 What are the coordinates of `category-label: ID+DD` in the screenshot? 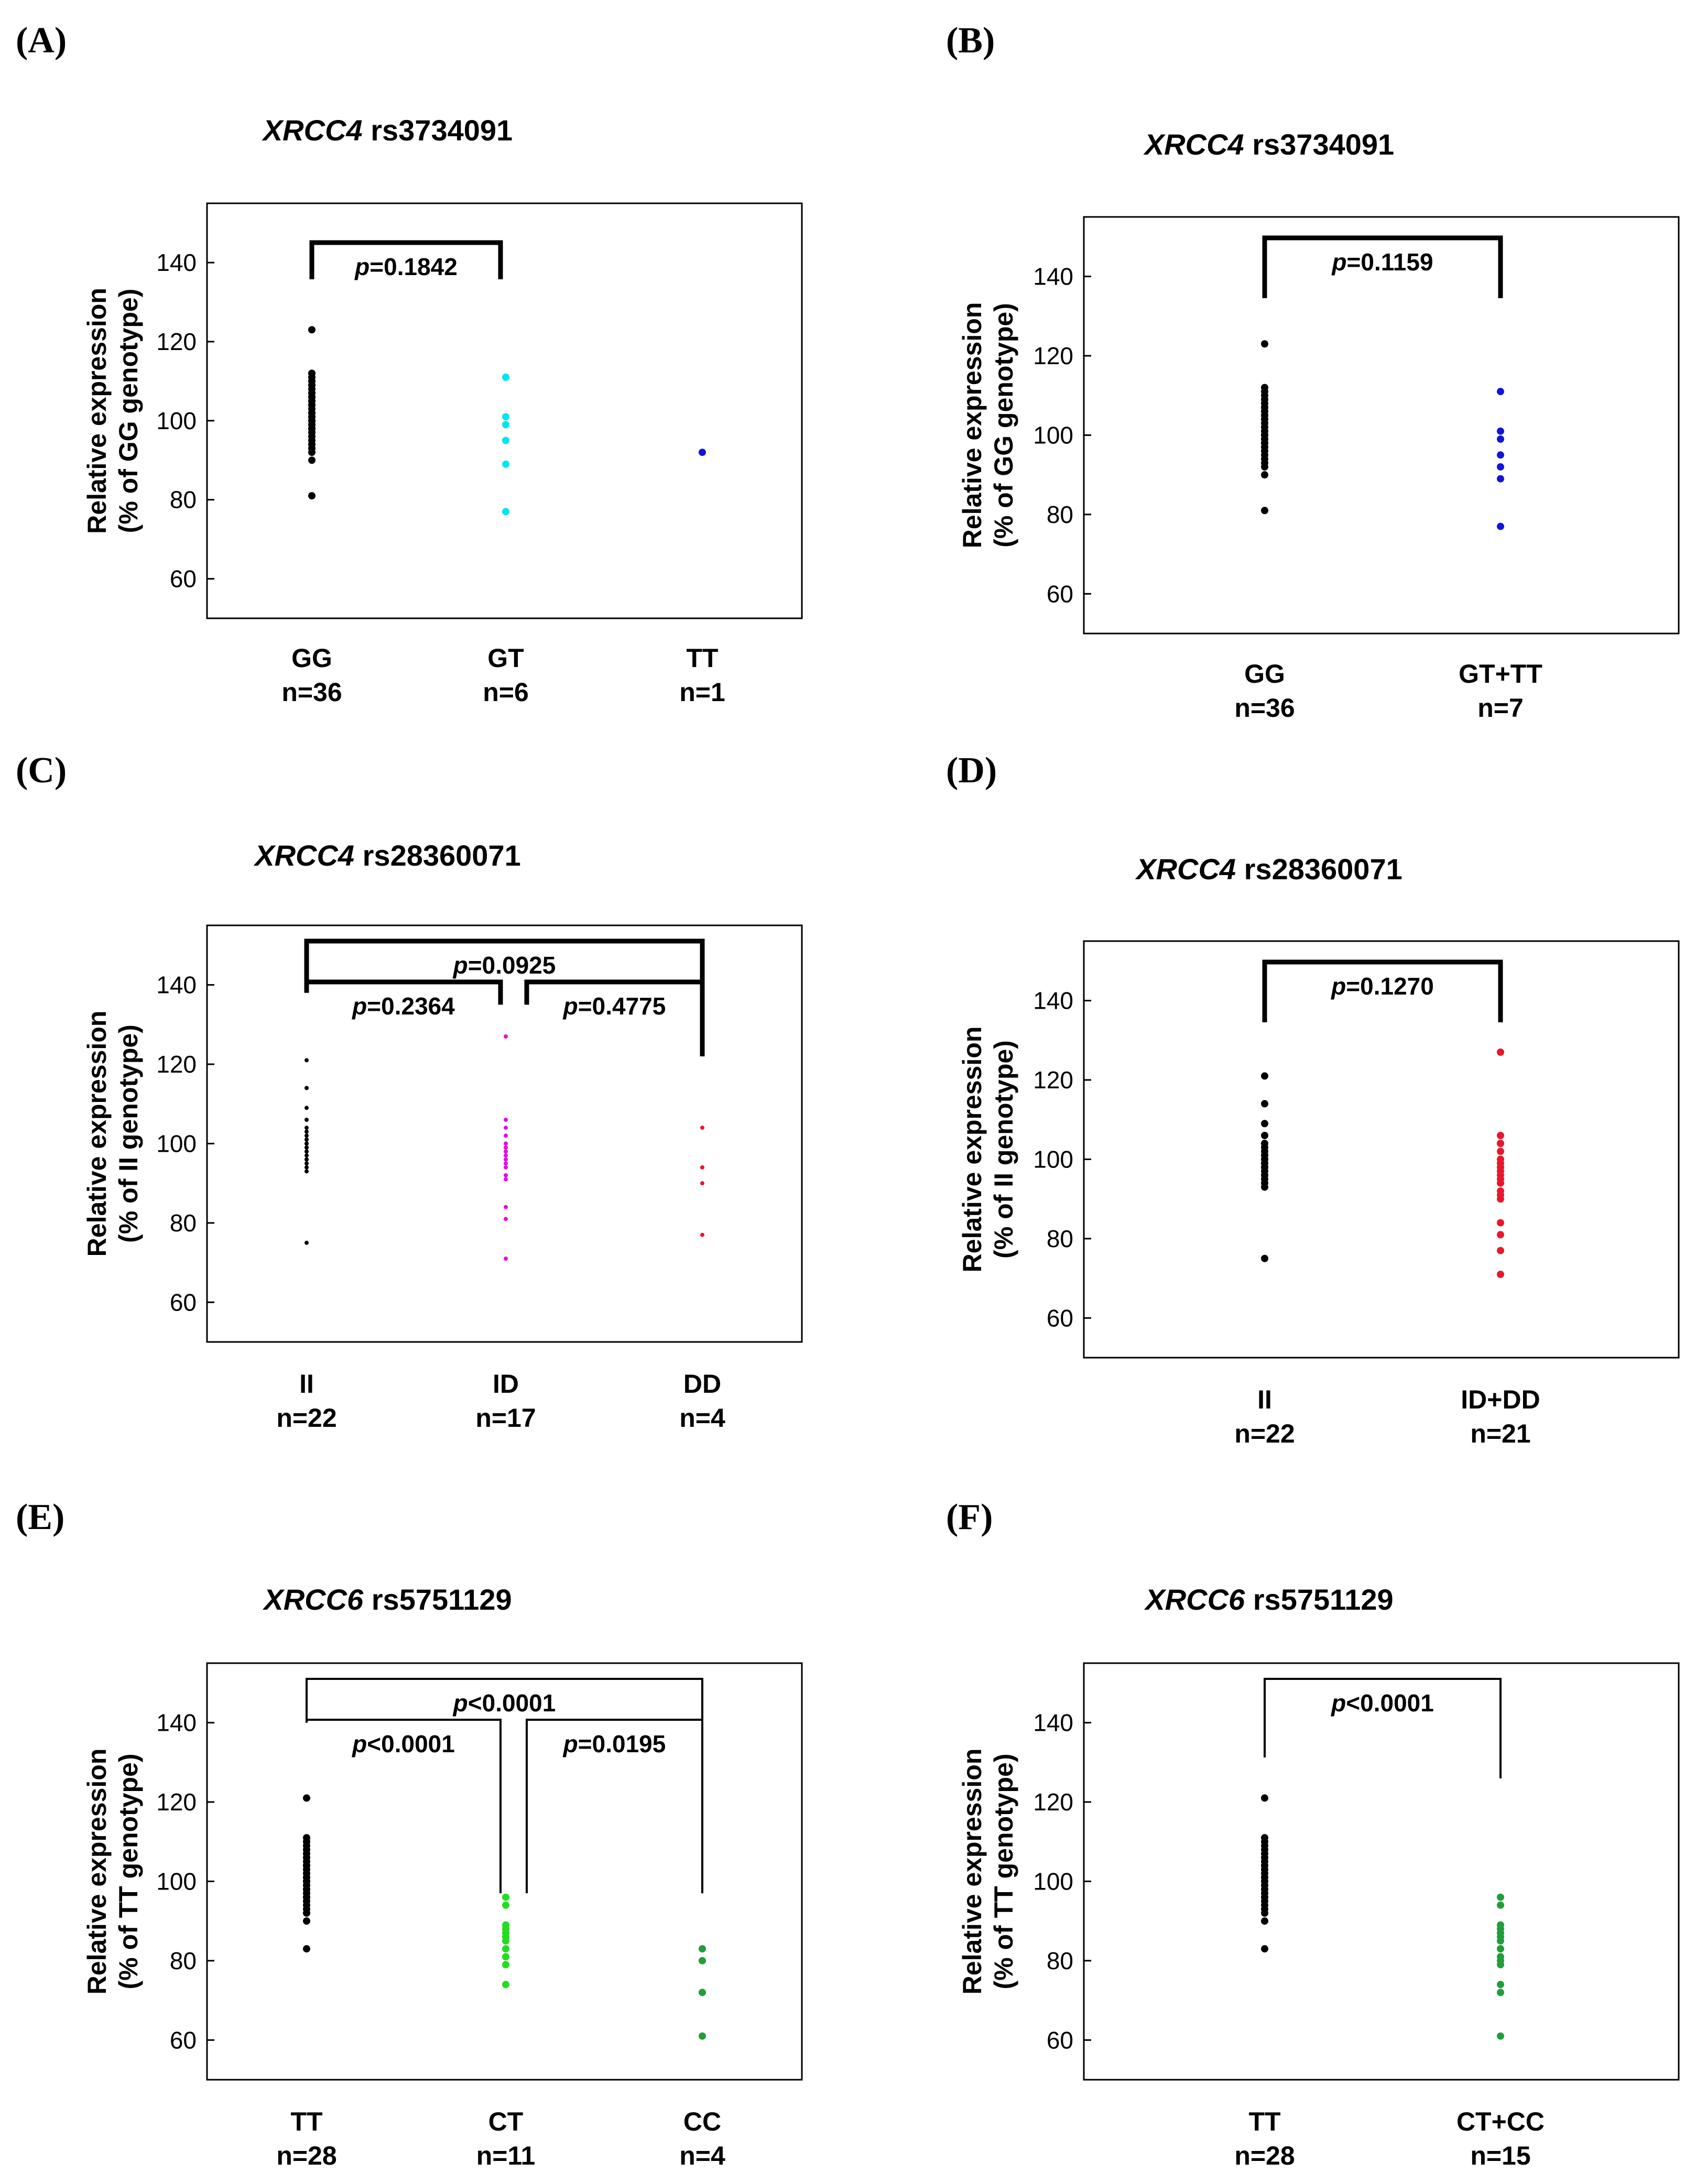 It's located at (1500, 1399).